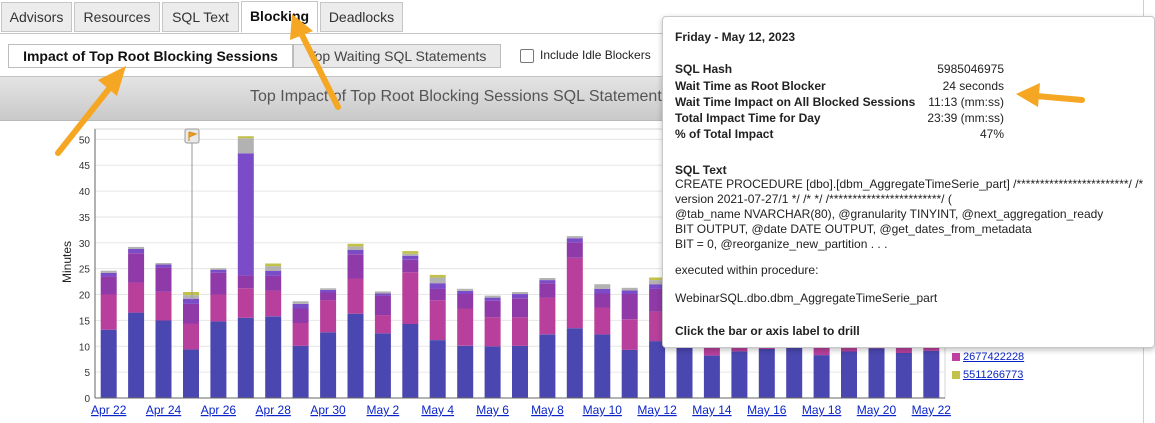 The height and width of the screenshot is (423, 1155). What do you see at coordinates (328, 410) in the screenshot?
I see `x-tick-label: Apr 30` at bounding box center [328, 410].